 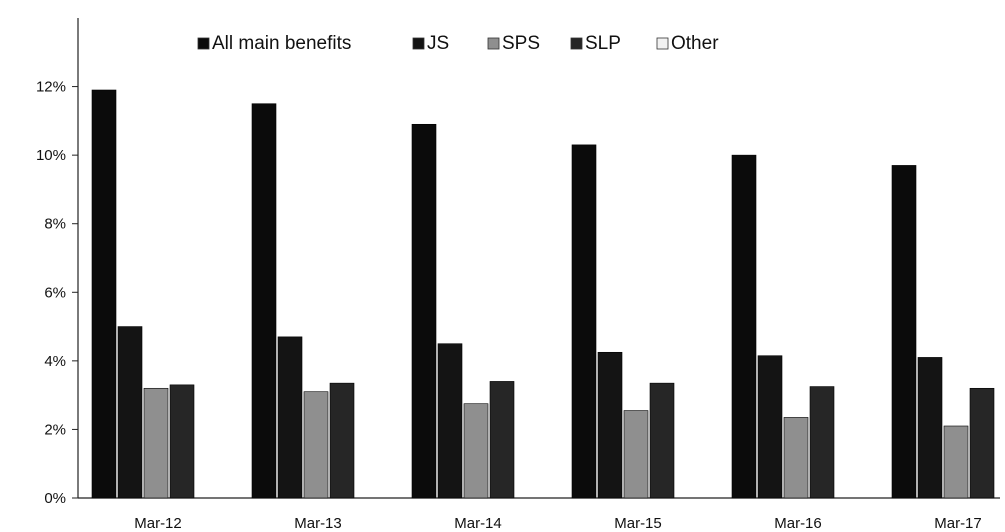 What do you see at coordinates (318, 523) in the screenshot?
I see `x-tick-label: Mar-13` at bounding box center [318, 523].